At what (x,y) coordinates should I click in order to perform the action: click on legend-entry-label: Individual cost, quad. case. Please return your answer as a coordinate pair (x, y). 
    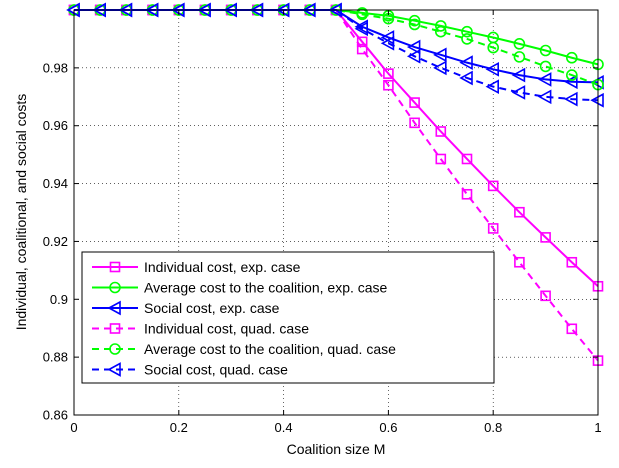
    Looking at the image, I should click on (226, 329).